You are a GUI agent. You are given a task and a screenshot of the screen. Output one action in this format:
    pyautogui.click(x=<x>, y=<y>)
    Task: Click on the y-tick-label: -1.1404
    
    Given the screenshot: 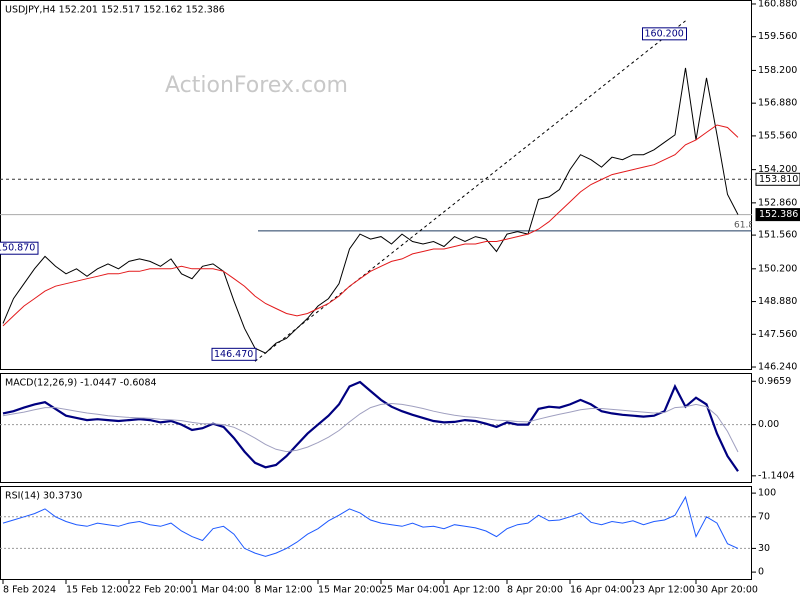 What is the action you would take?
    pyautogui.click(x=776, y=475)
    